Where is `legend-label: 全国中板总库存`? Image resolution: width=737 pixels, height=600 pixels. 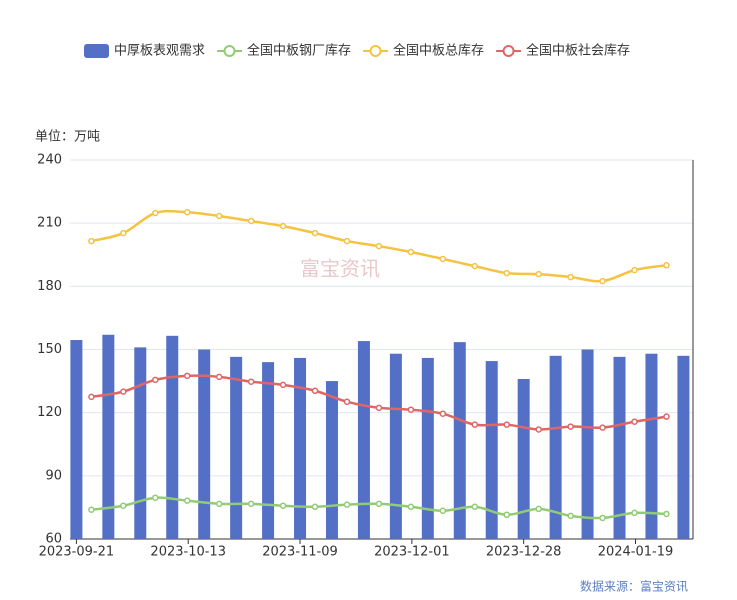 legend-label: 全国中板总库存 is located at coordinates (438, 51).